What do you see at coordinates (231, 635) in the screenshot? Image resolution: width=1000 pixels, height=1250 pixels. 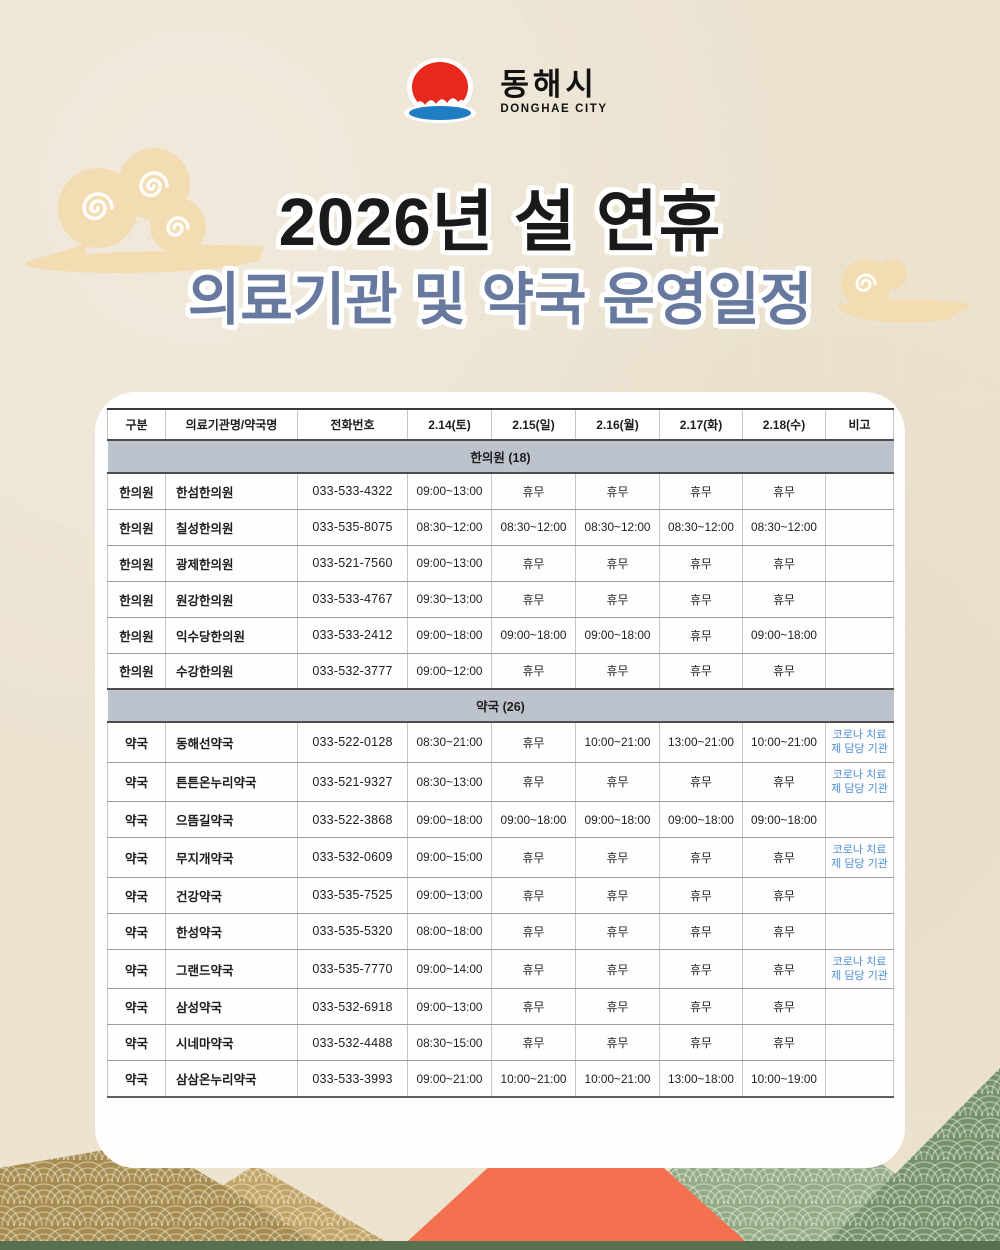 I see `cell-name: 익수당한의원` at bounding box center [231, 635].